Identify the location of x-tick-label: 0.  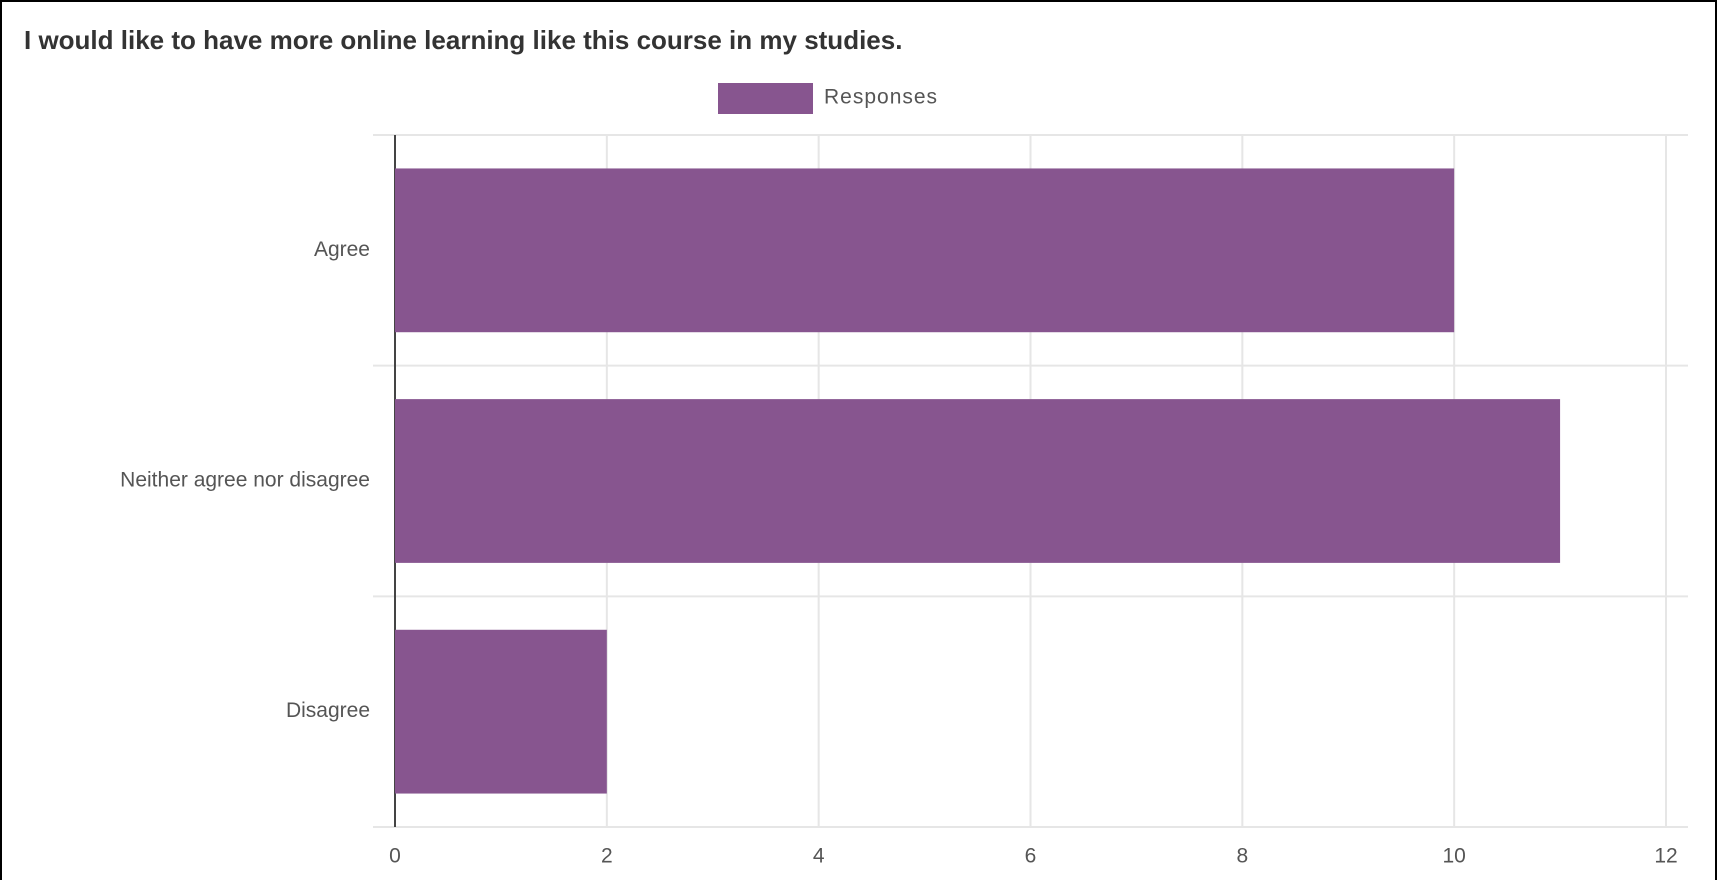
(395, 856).